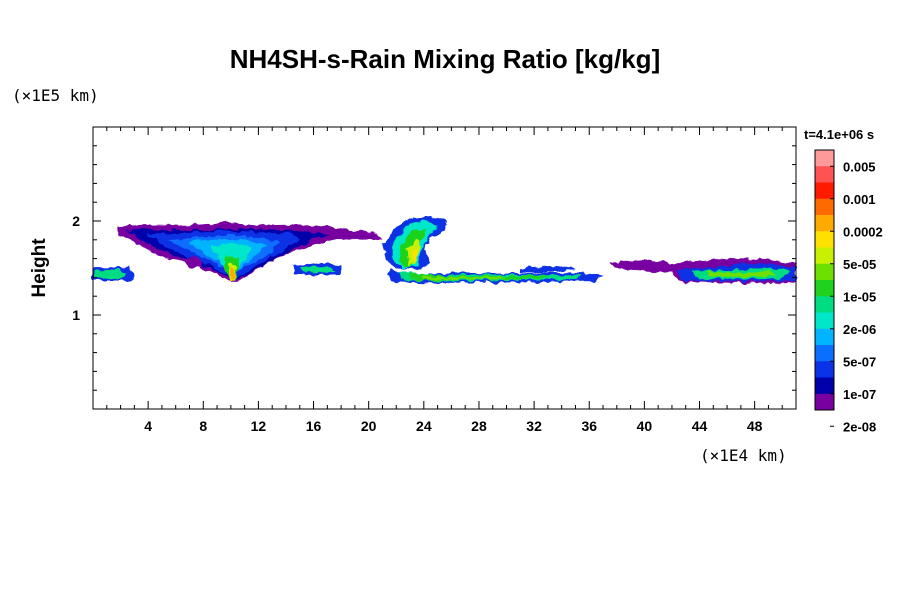  Describe the element at coordinates (148, 426) in the screenshot. I see `x-tick-label: 4` at that location.